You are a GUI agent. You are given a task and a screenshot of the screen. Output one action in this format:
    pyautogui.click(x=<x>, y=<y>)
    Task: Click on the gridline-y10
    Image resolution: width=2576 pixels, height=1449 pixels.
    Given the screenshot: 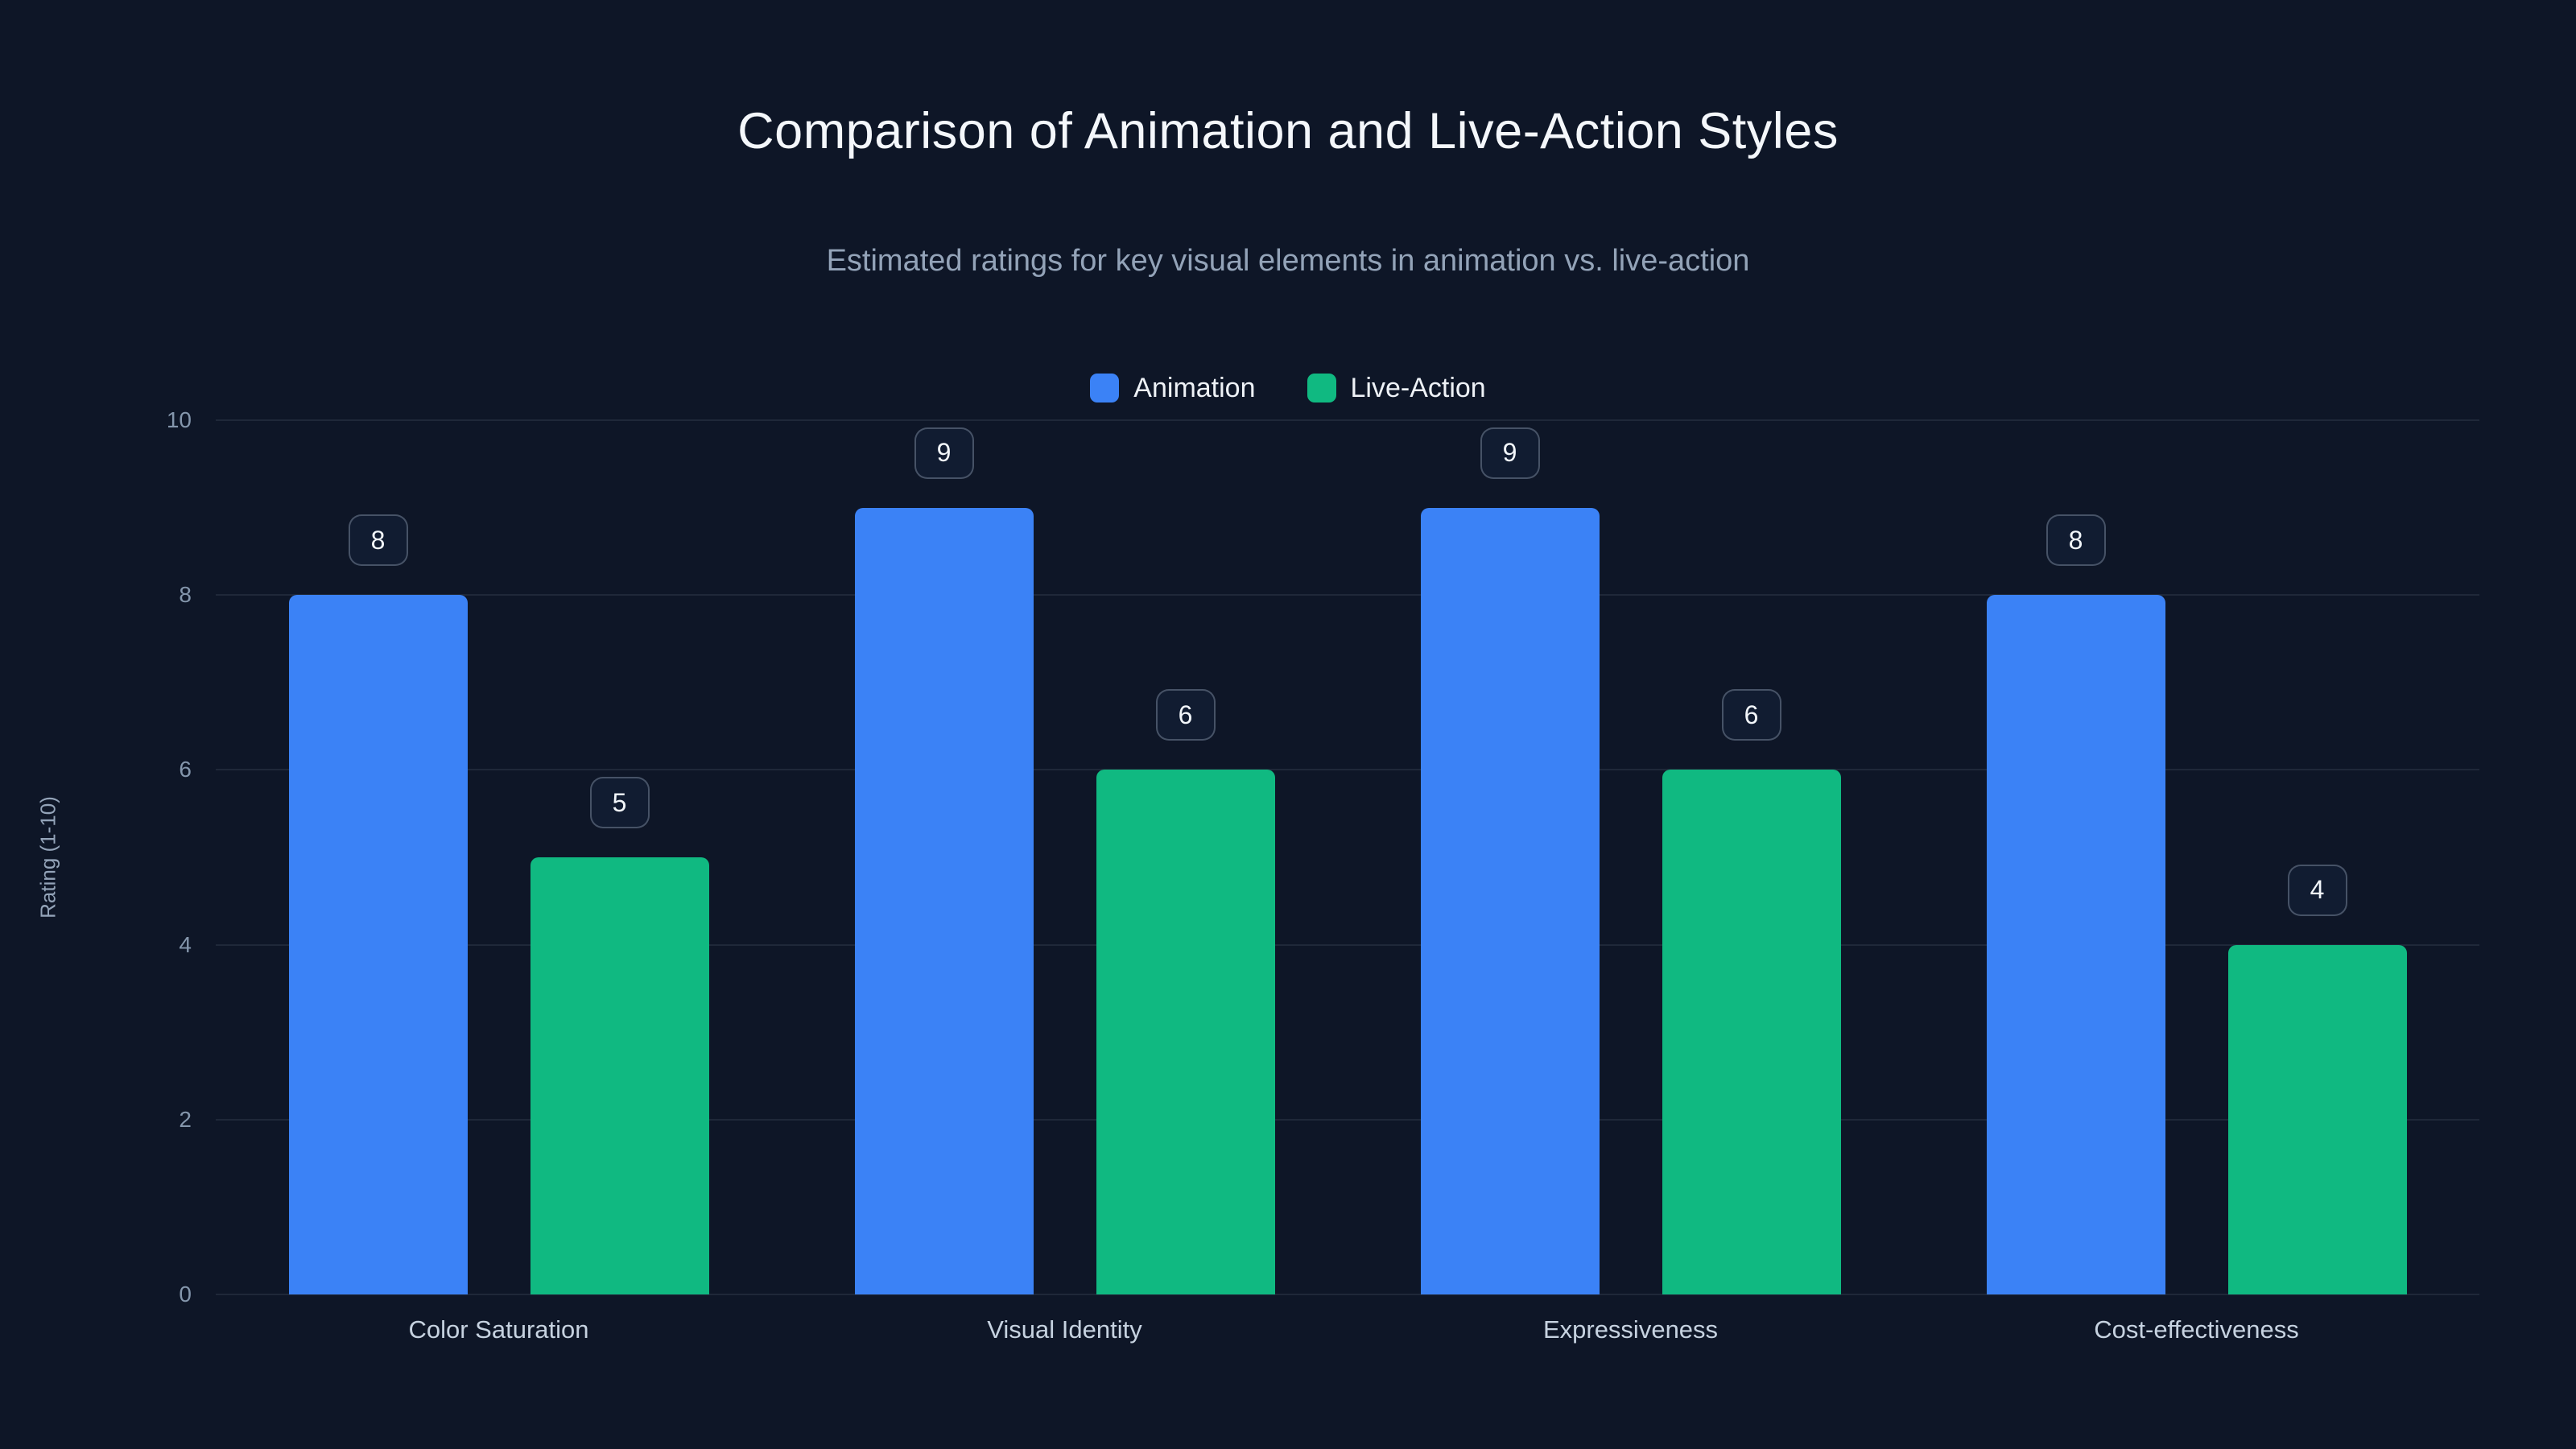 What is the action you would take?
    pyautogui.click(x=1347, y=420)
    